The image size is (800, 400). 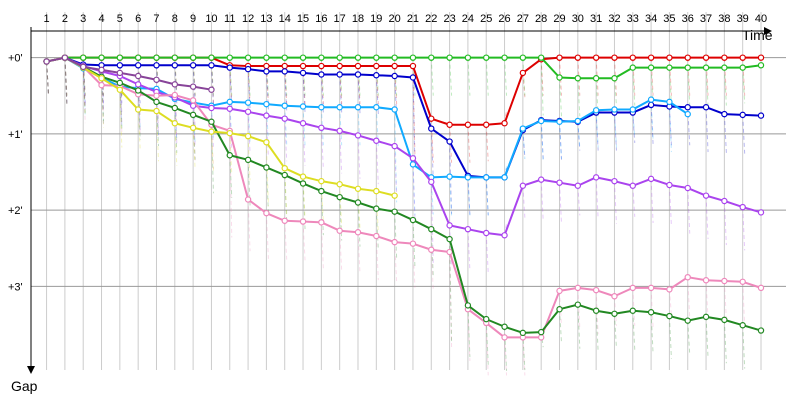 I want to click on x-axis-arrow, so click(x=768, y=31).